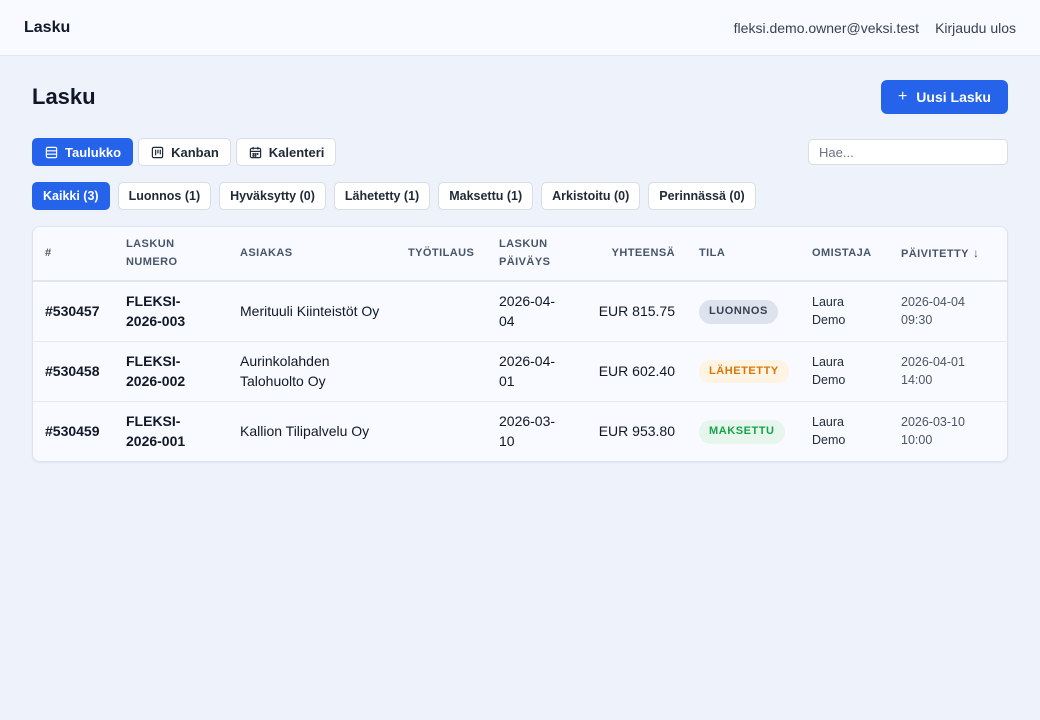 The width and height of the screenshot is (1040, 720). What do you see at coordinates (486, 196) in the screenshot?
I see `filter-chip-paid: Maksettu (1)` at bounding box center [486, 196].